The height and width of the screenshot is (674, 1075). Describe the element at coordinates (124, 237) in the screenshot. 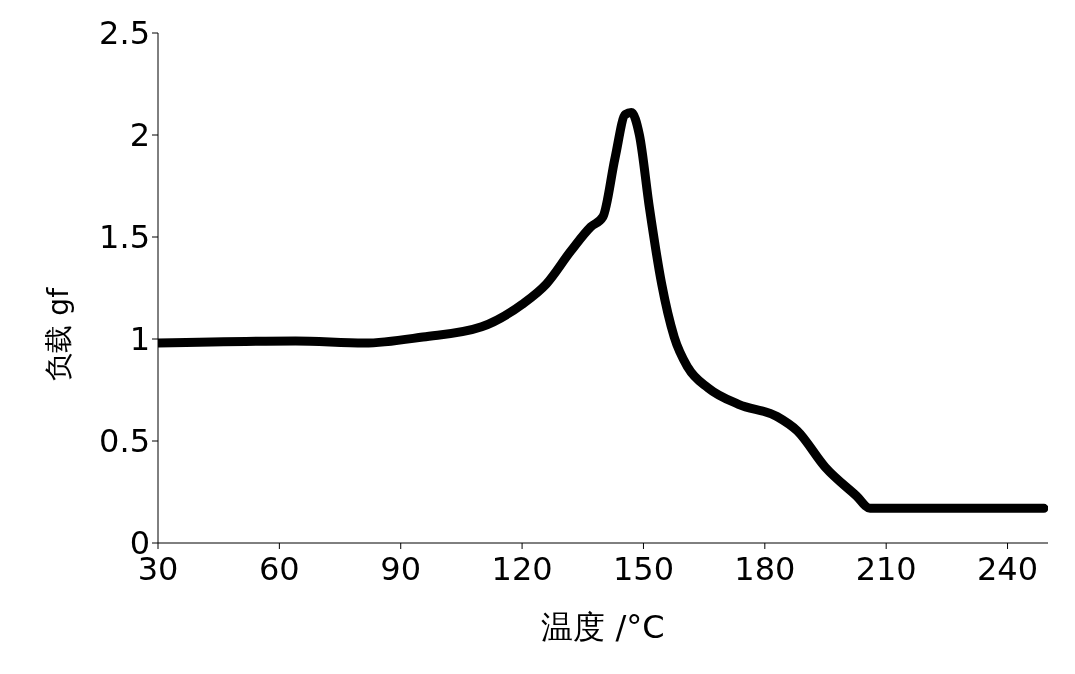

I see `y-tick-label: 1.5` at that location.